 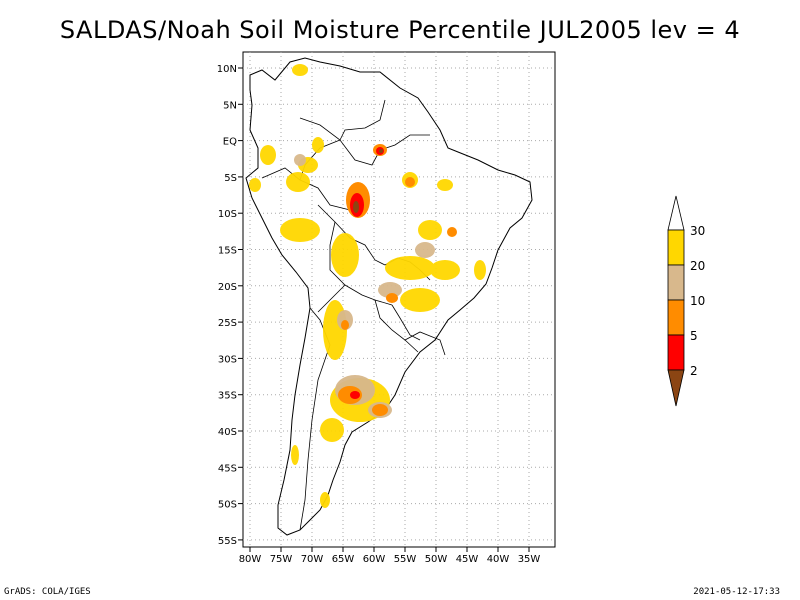 What do you see at coordinates (47, 592) in the screenshot?
I see `footer-credit: GrADS: COLA/IGES` at bounding box center [47, 592].